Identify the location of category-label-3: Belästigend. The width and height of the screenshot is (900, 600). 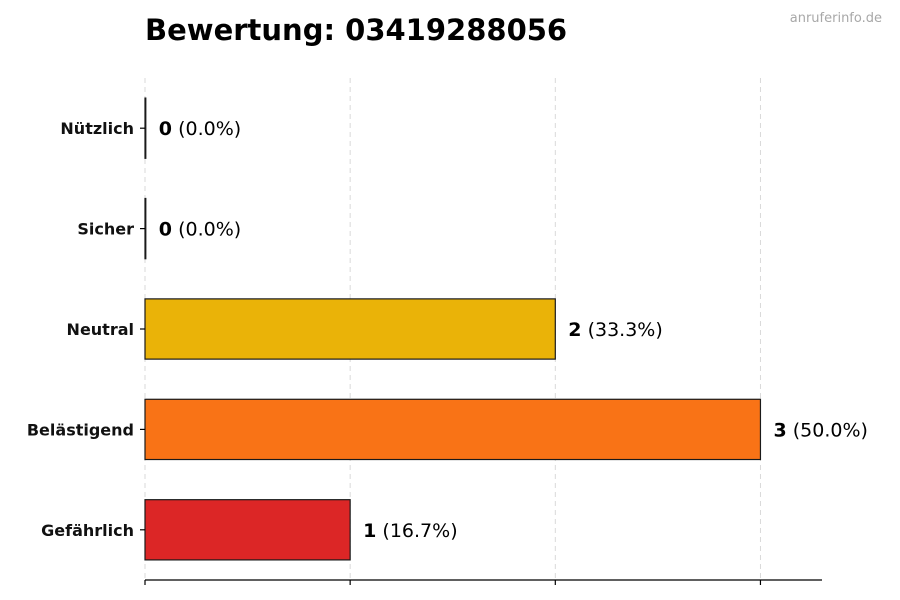
(80, 429).